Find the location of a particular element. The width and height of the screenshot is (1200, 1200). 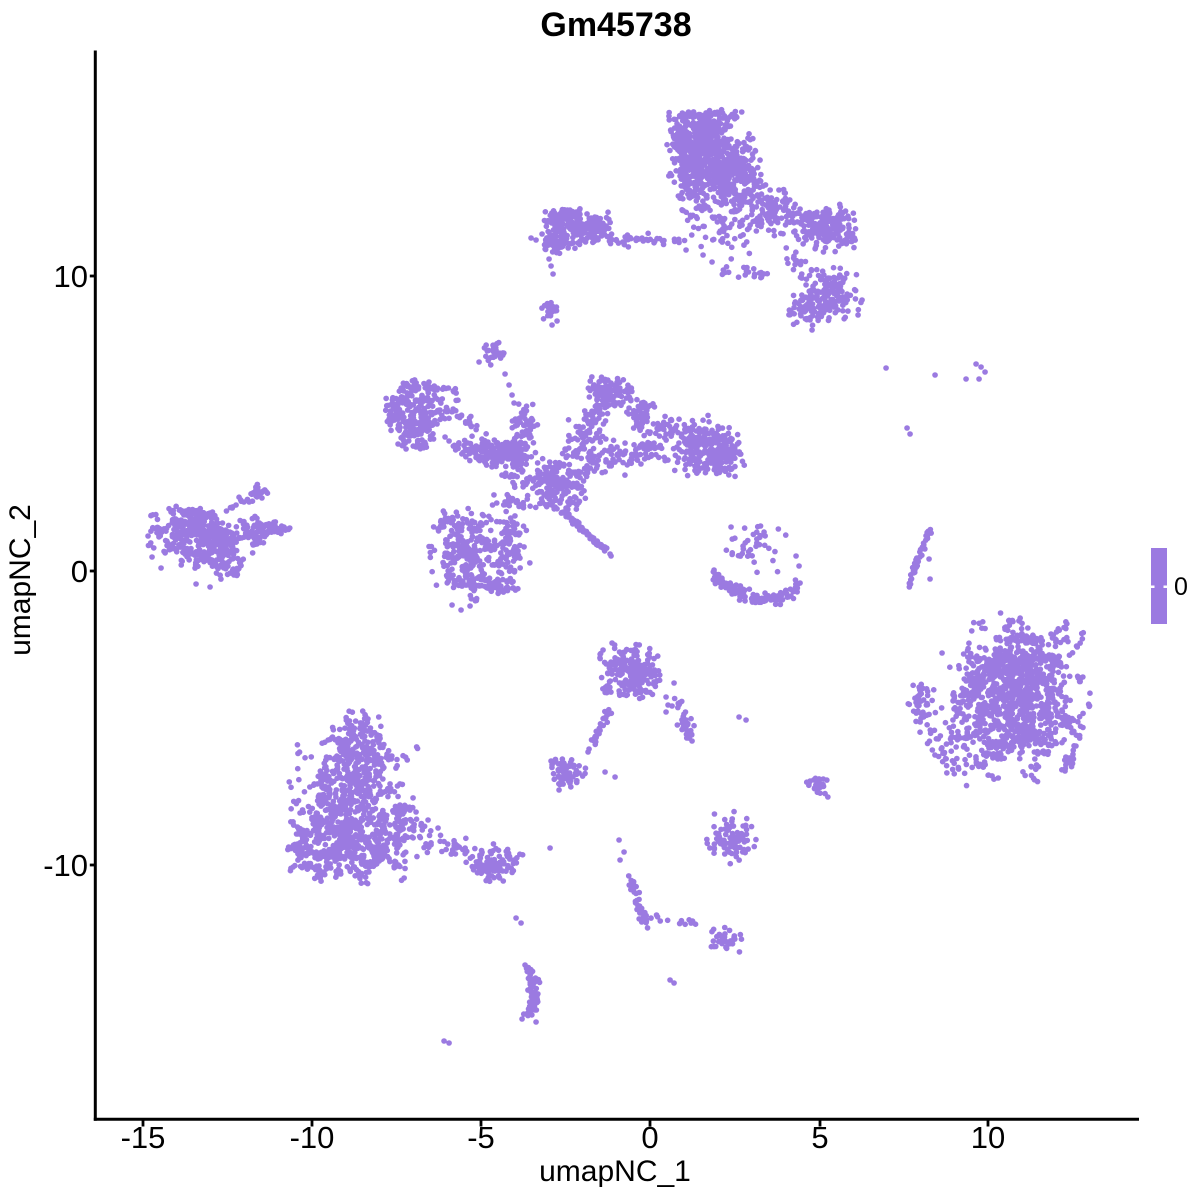

svg-text: Gm45738 is located at coordinates (615, 25).